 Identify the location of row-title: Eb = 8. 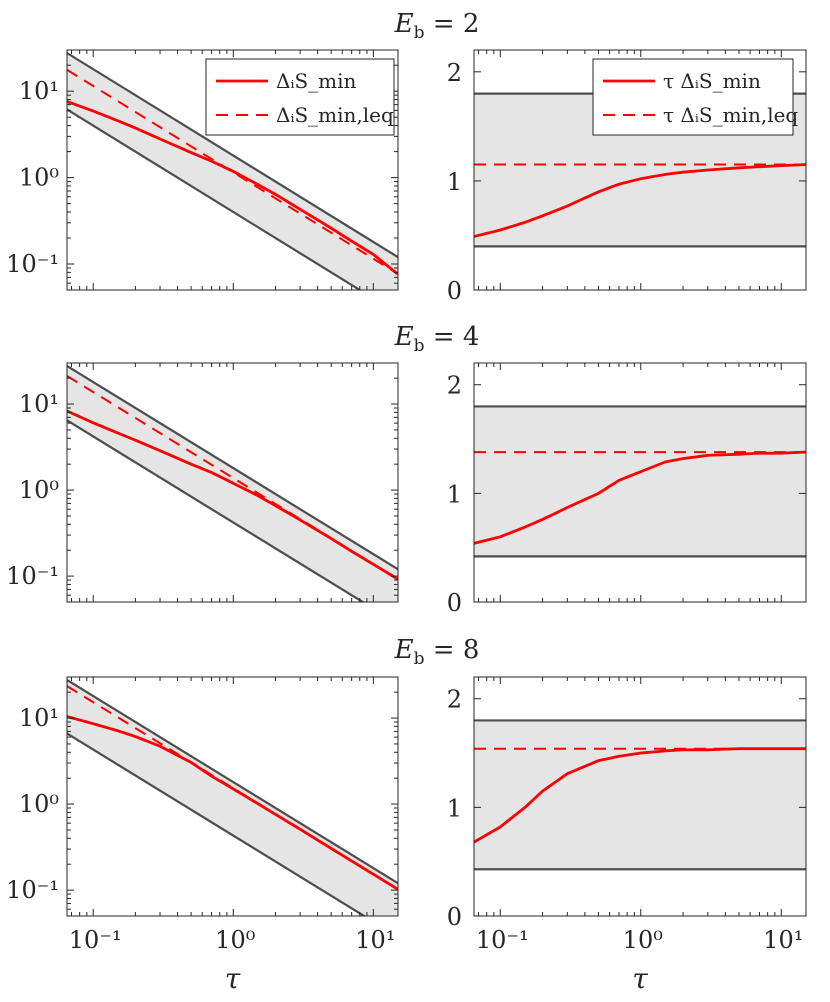
(437, 652).